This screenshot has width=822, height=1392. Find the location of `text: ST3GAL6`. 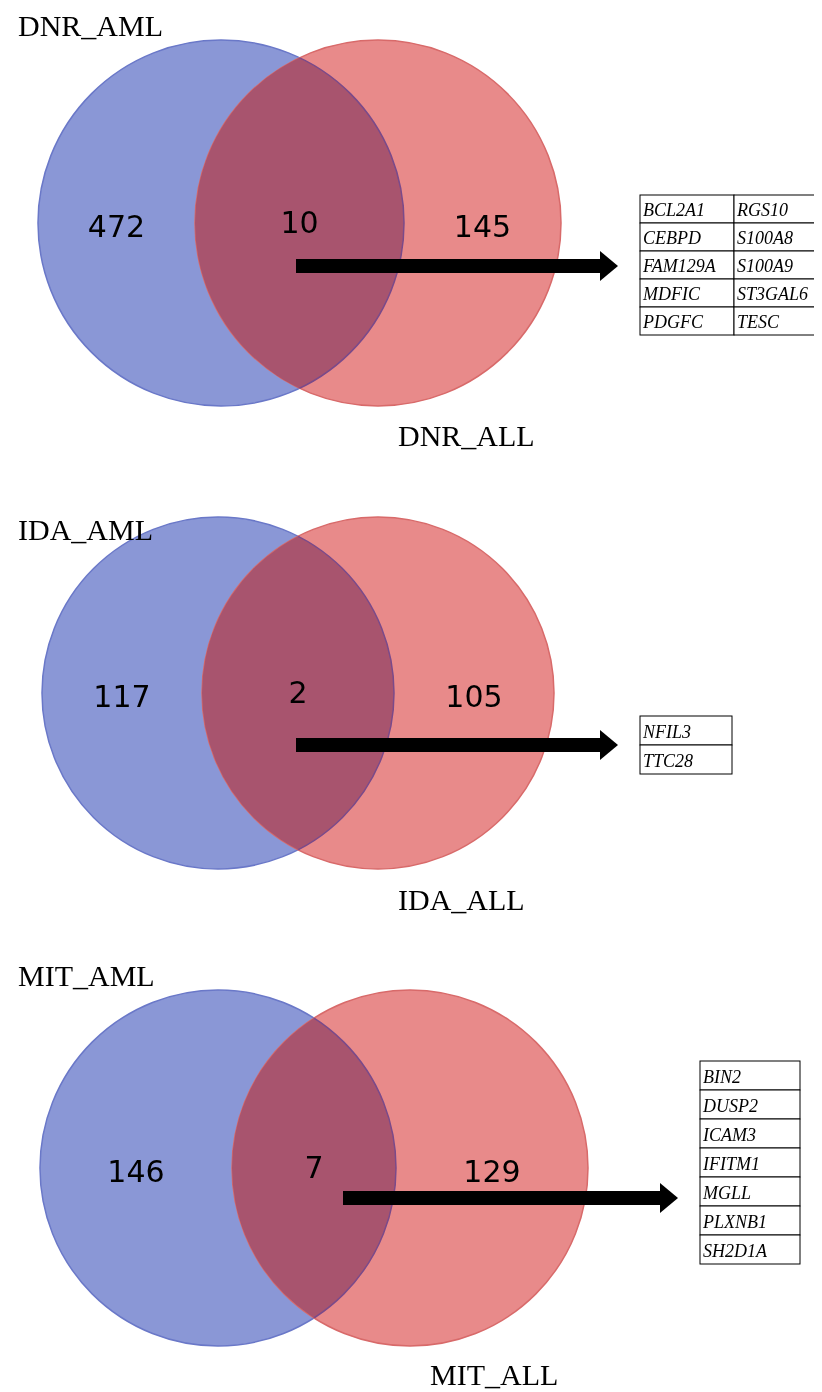

text: ST3GAL6 is located at coordinates (773, 294).